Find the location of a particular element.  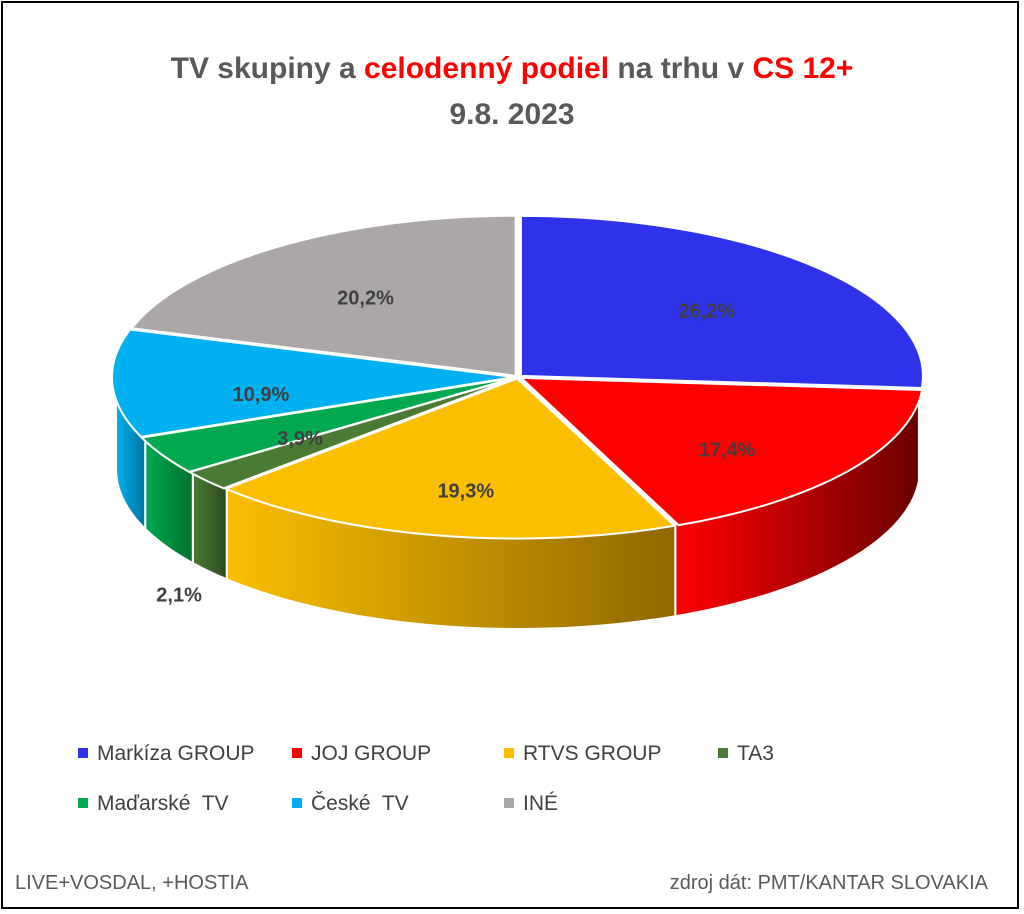

title-part2: na trhu v is located at coordinates (681, 68).